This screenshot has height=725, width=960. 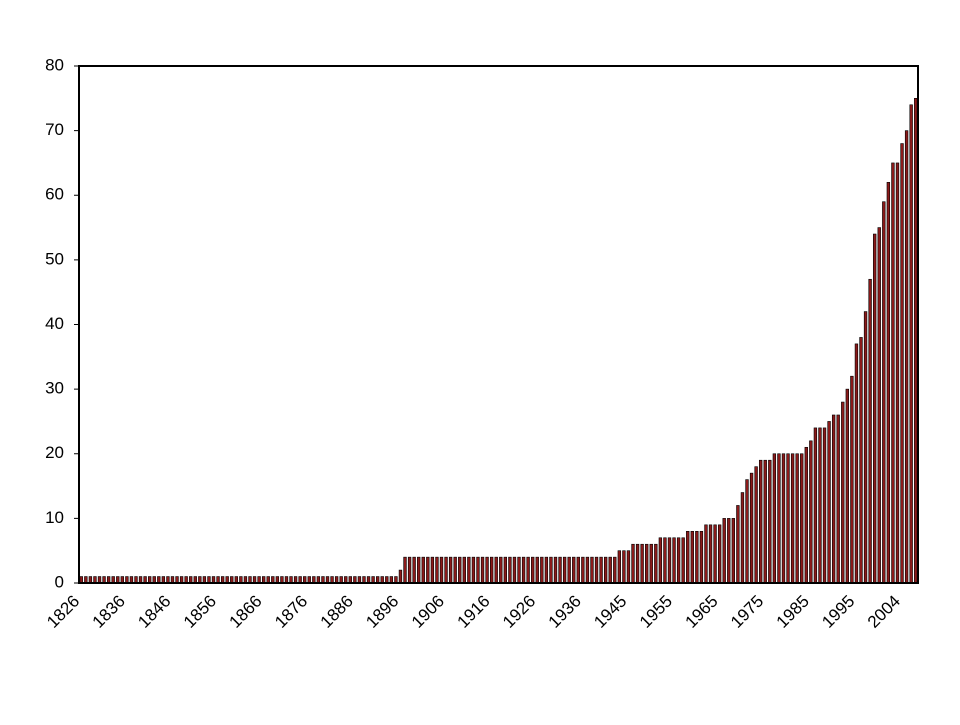 What do you see at coordinates (54, 64) in the screenshot?
I see `y-tick-label: 80` at bounding box center [54, 64].